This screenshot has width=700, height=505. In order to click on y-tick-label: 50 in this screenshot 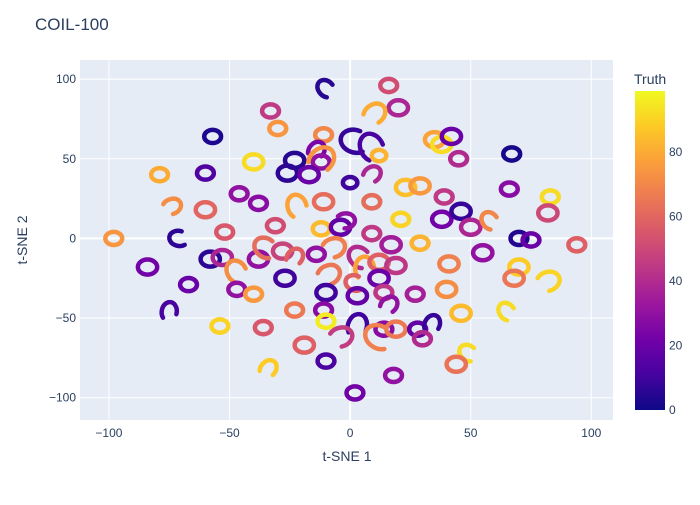, I will do `click(70, 159)`.